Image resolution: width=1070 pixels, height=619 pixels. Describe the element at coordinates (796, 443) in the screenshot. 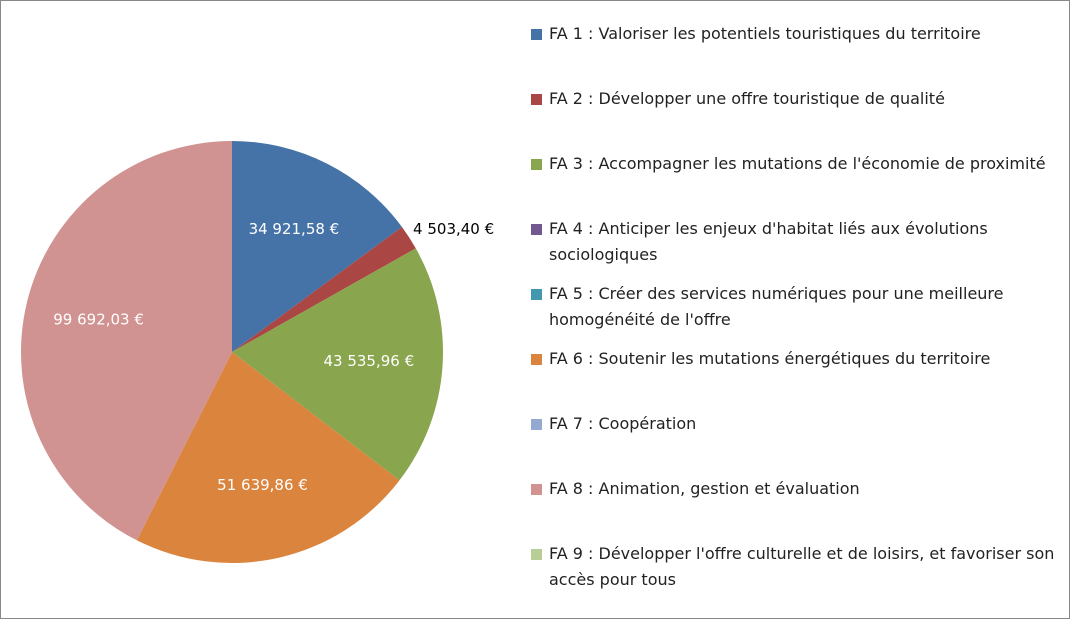

I see `legend-item: FA 7 : Coopération` at that location.